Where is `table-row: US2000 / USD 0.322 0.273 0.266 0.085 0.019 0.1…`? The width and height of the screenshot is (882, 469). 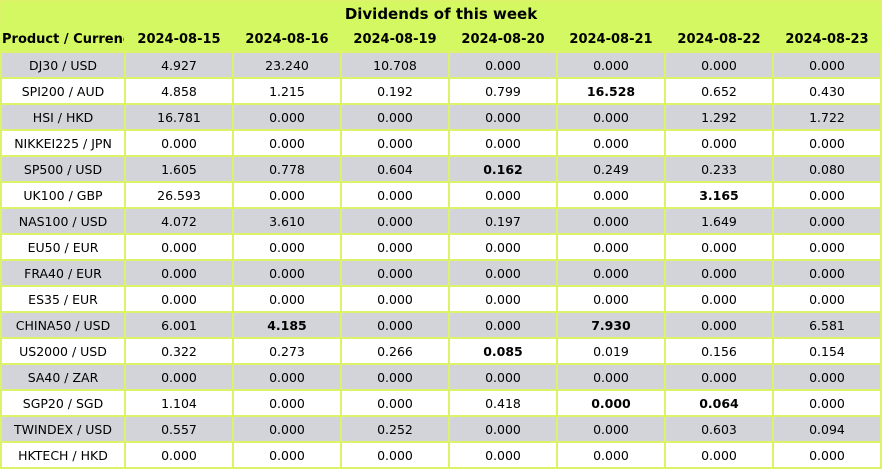
table-row: US2000 / USD 0.322 0.273 0.266 0.085 0.019 0.1… is located at coordinates (441, 351).